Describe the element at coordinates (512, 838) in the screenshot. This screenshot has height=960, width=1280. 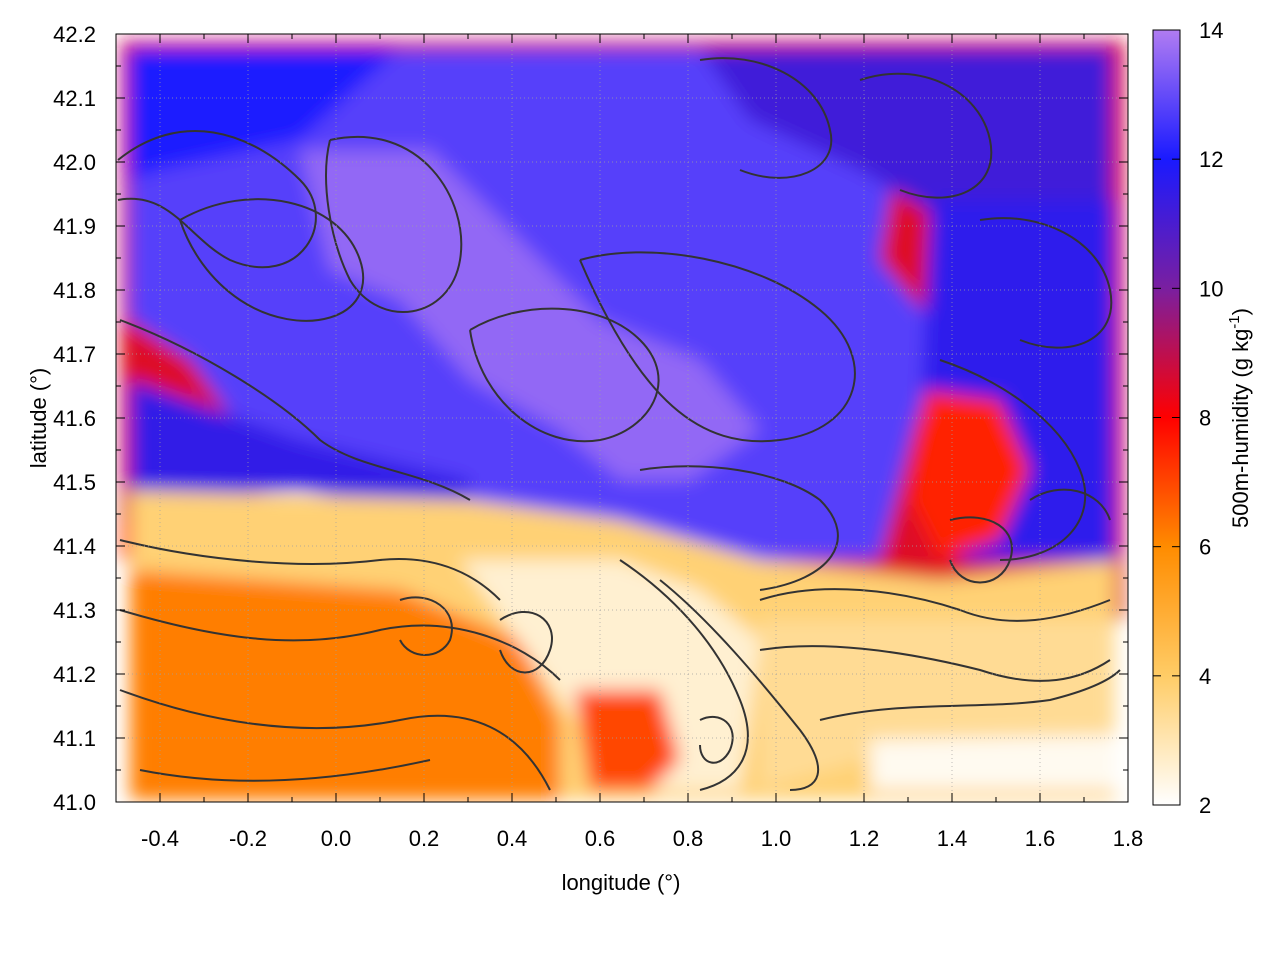
I see `x-tick-label: 0.4` at that location.